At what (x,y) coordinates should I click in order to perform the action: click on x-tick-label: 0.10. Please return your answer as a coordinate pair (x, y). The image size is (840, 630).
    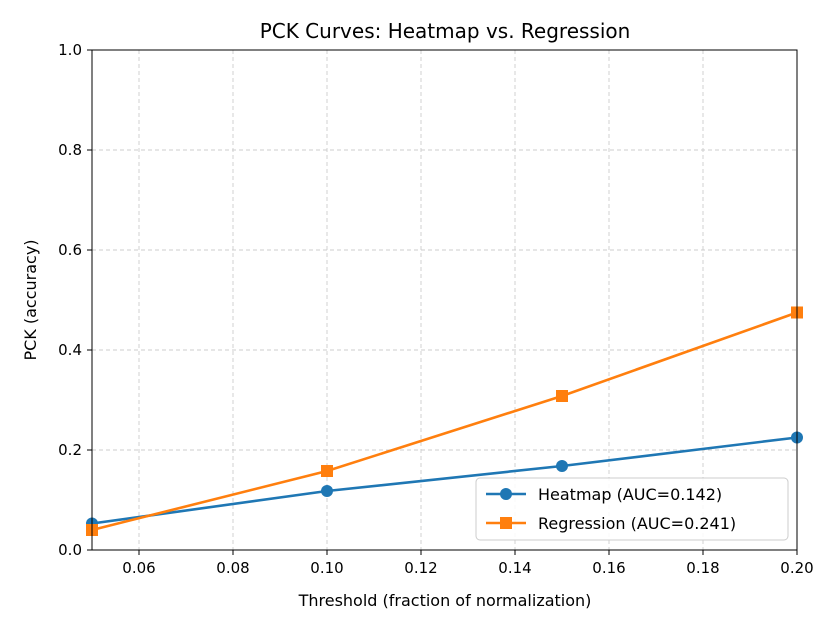
    Looking at the image, I should click on (326, 568).